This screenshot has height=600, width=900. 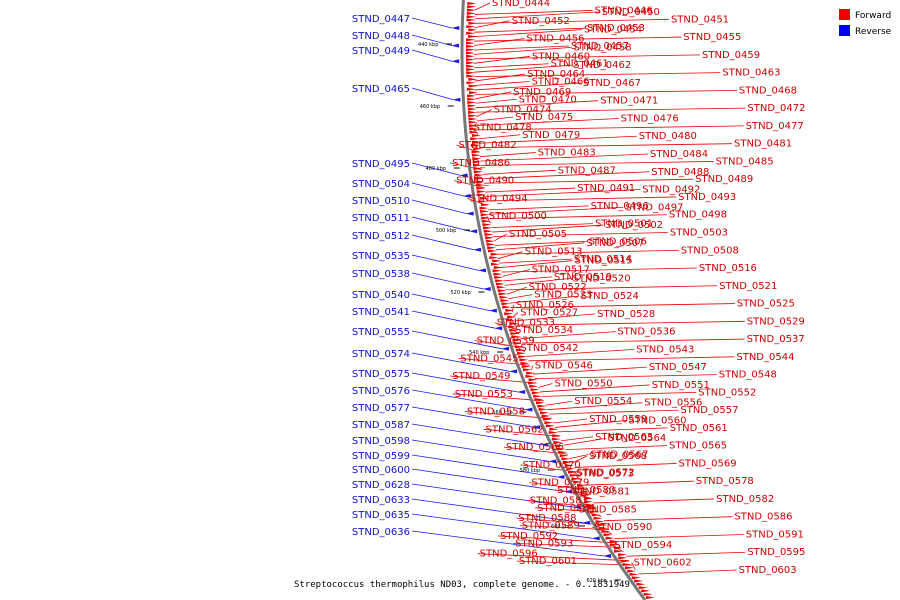 What do you see at coordinates (549, 348) in the screenshot?
I see `forward-gene-label: STND_0542` at bounding box center [549, 348].